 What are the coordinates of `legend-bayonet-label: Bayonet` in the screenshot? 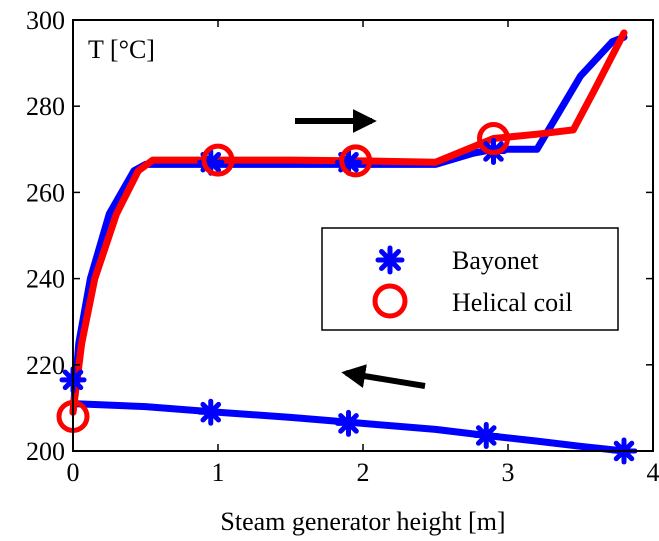 It's located at (495, 260).